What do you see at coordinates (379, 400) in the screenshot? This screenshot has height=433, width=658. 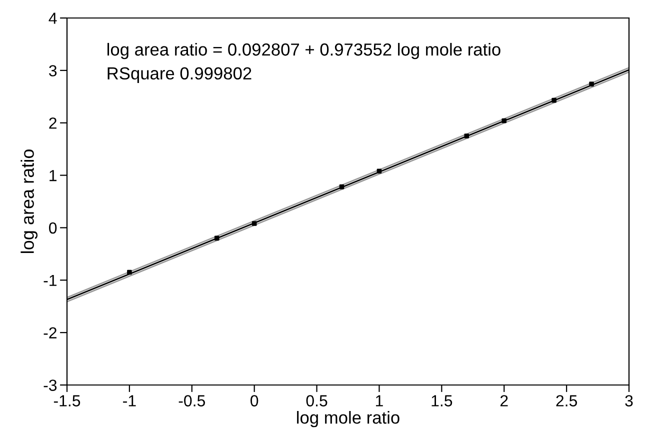 I see `x-tick-label: 1` at bounding box center [379, 400].